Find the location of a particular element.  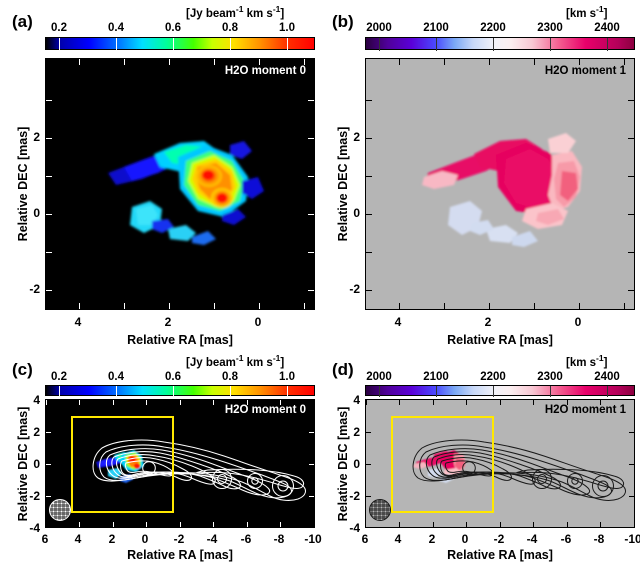

panel-d-yaxis-title: Relative DEC [mas] is located at coordinates (343, 464).